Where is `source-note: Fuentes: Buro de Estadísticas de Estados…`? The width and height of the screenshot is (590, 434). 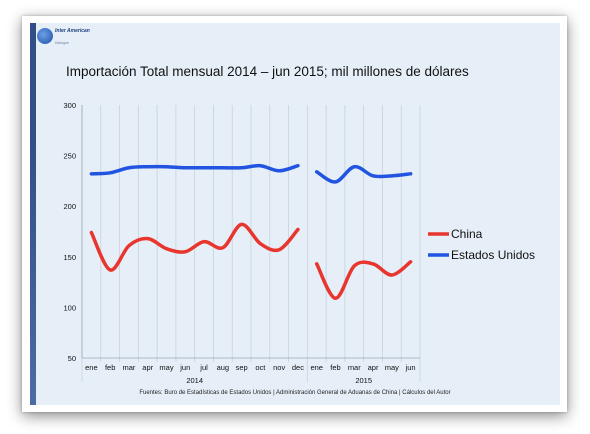 source-note: Fuentes: Buro de Estadísticas de Estados… is located at coordinates (295, 393).